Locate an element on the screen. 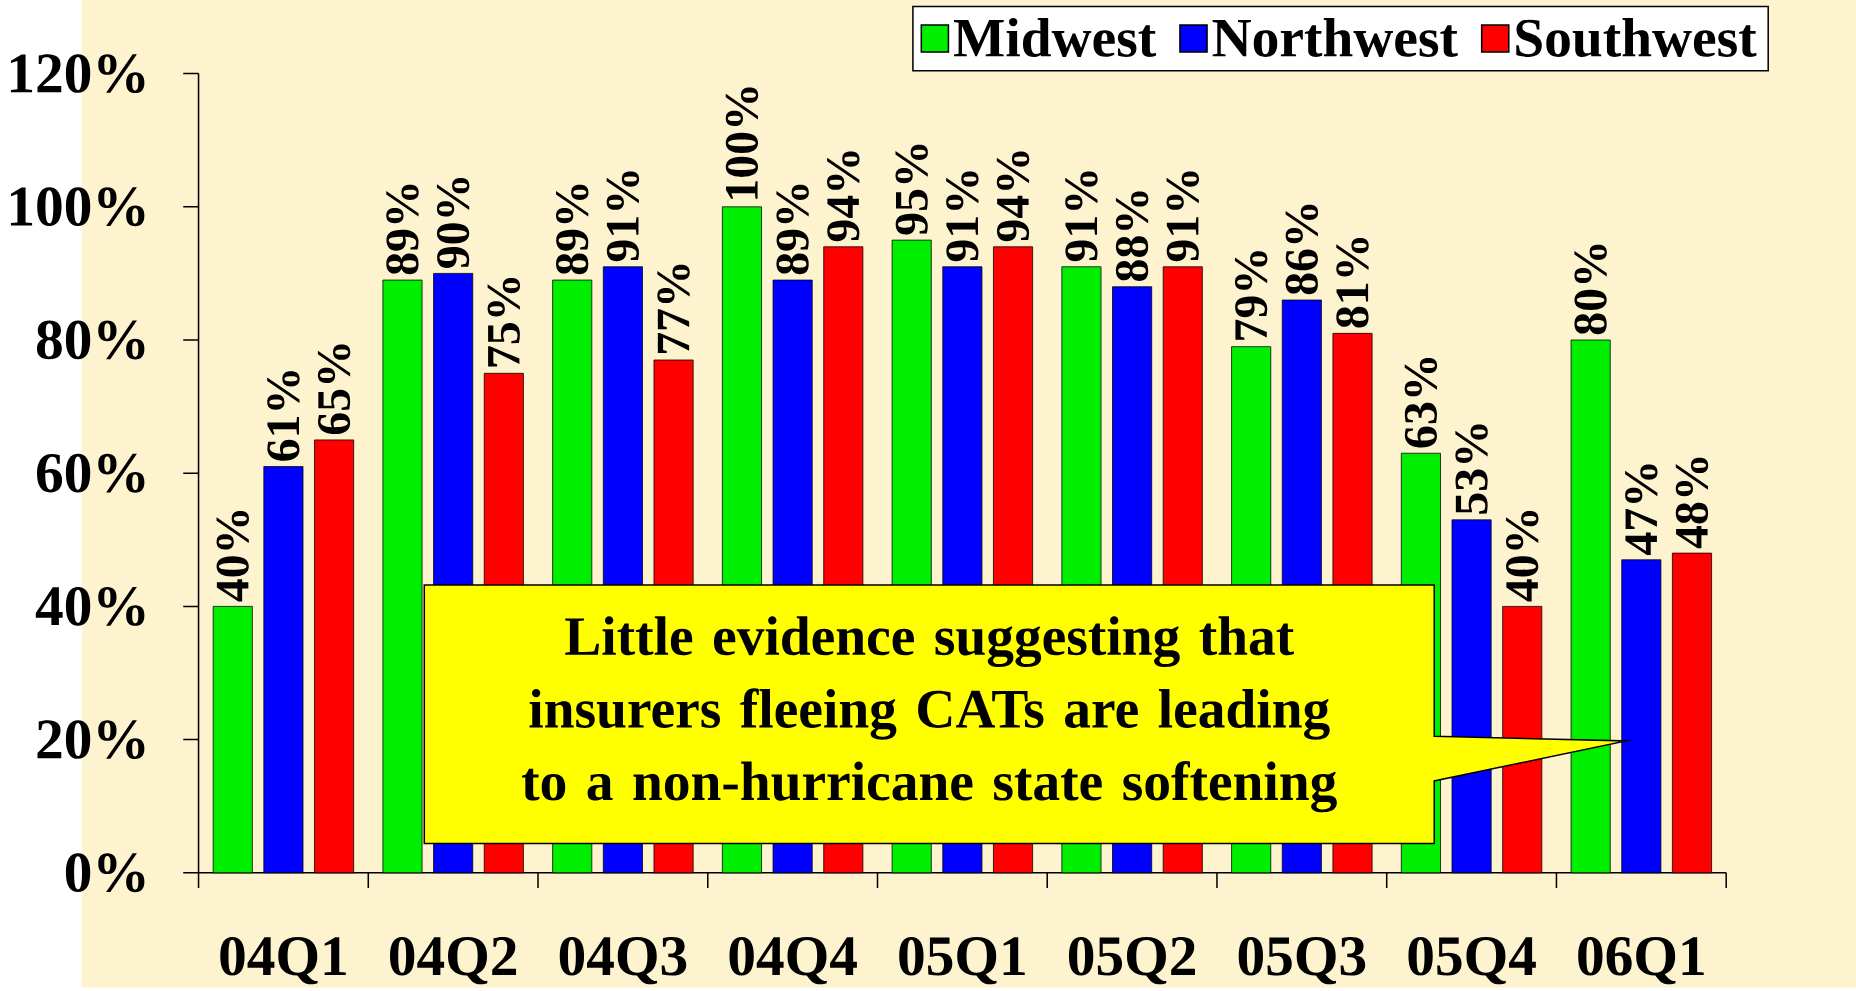 Image resolution: width=1856 pixels, height=991 pixels. x-tick-label: 04Q3 is located at coordinates (623, 961).